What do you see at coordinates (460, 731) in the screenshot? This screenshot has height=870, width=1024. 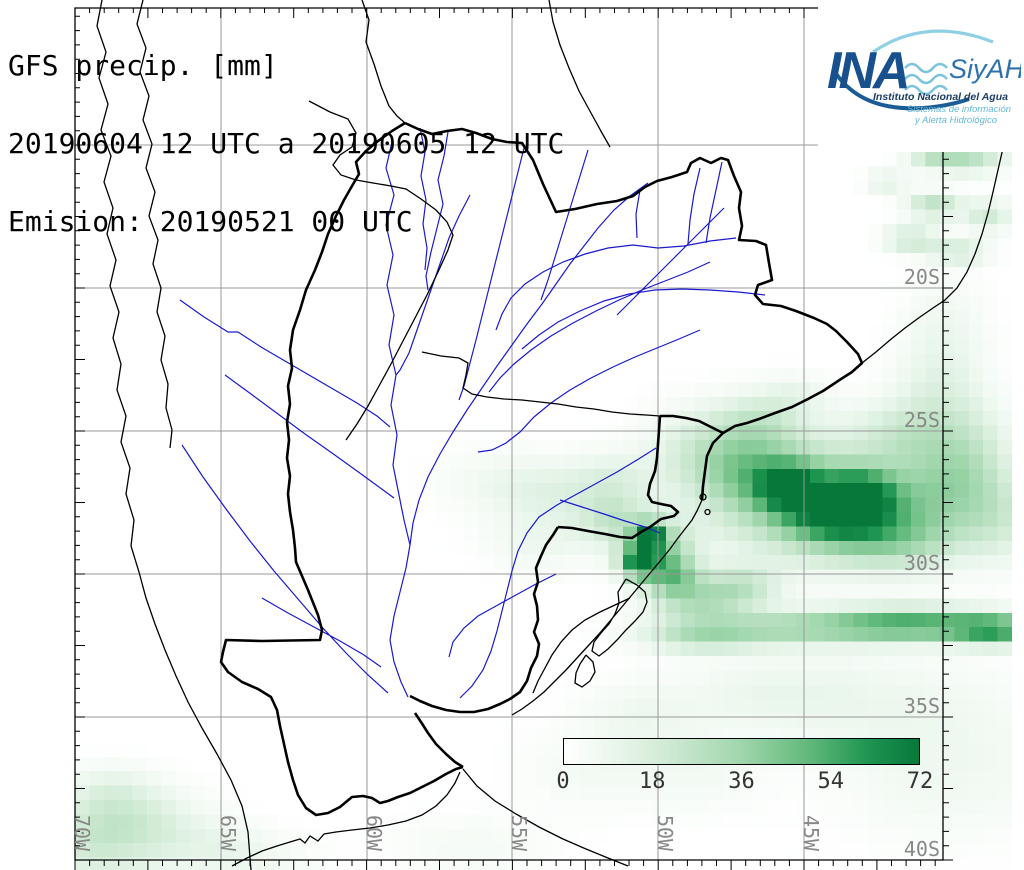 I see `rio-de-la-plata-shores` at bounding box center [460, 731].